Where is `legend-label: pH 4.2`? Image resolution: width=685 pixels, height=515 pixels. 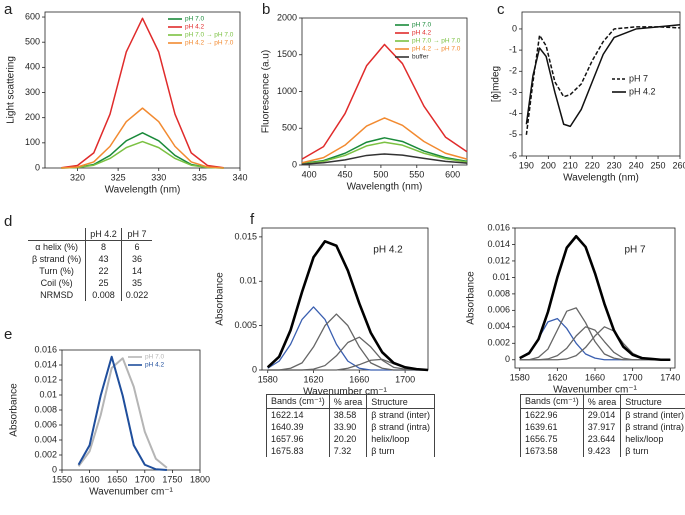
legend-label: pH 4.2 is located at coordinates (195, 27).